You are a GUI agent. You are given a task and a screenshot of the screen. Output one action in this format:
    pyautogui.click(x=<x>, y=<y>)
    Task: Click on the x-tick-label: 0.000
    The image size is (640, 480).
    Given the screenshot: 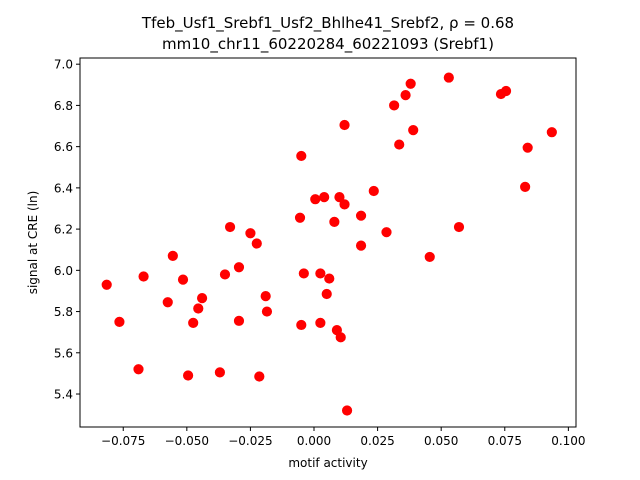 What is the action you would take?
    pyautogui.click(x=314, y=441)
    